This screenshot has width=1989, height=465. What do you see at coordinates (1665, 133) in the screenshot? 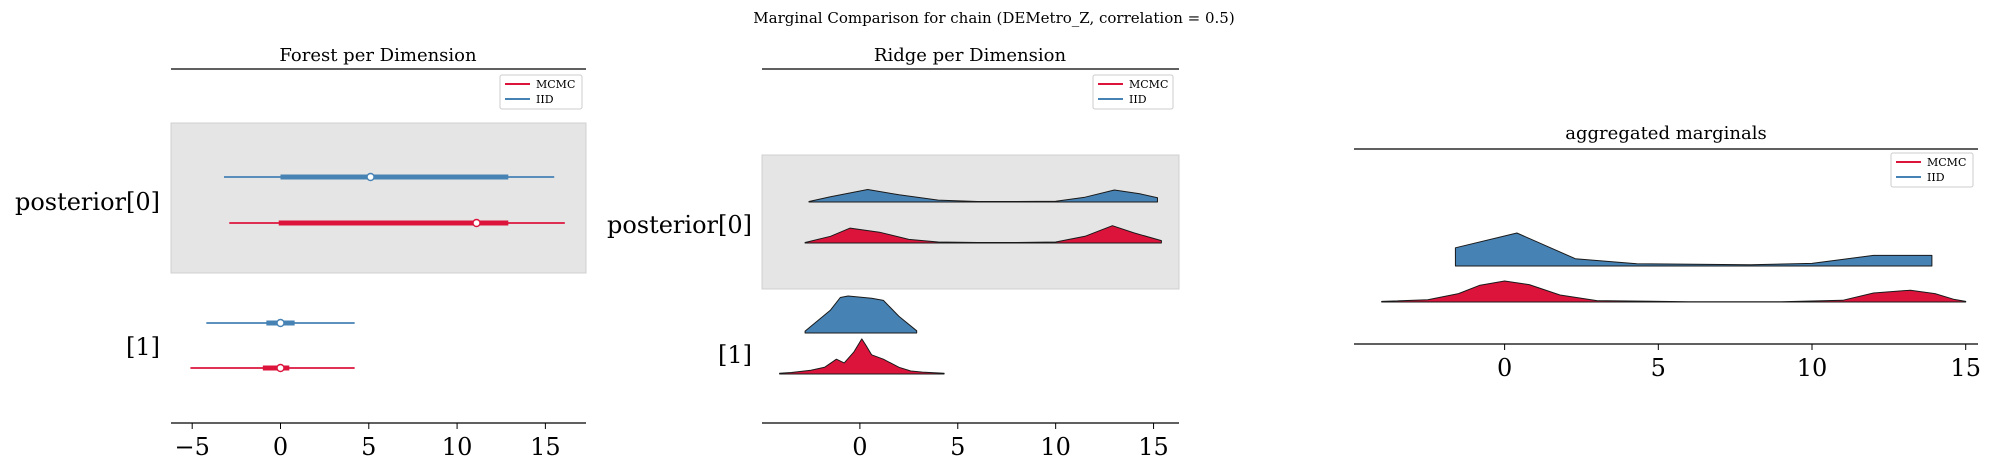
I see `aggregated-title: aggregated marginals` at bounding box center [1665, 133].